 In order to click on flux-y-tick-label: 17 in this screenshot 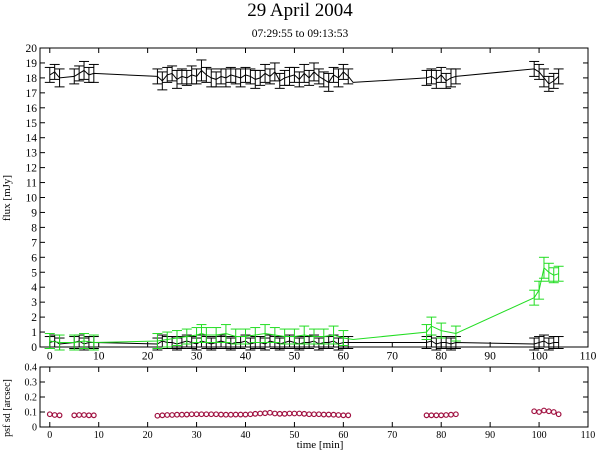, I will do `click(32, 94)`.